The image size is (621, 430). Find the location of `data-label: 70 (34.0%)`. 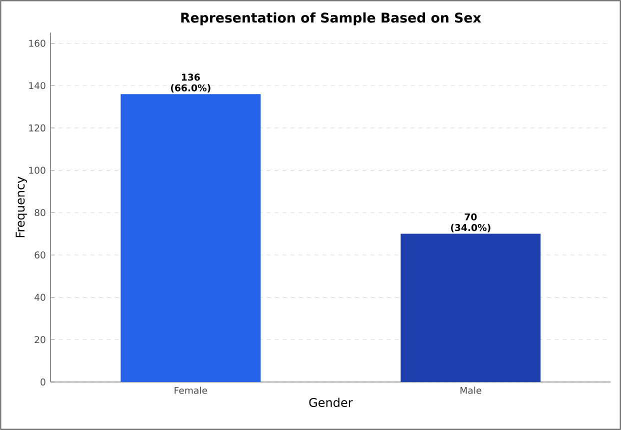

data-label: 70 (34.0%) is located at coordinates (470, 222).